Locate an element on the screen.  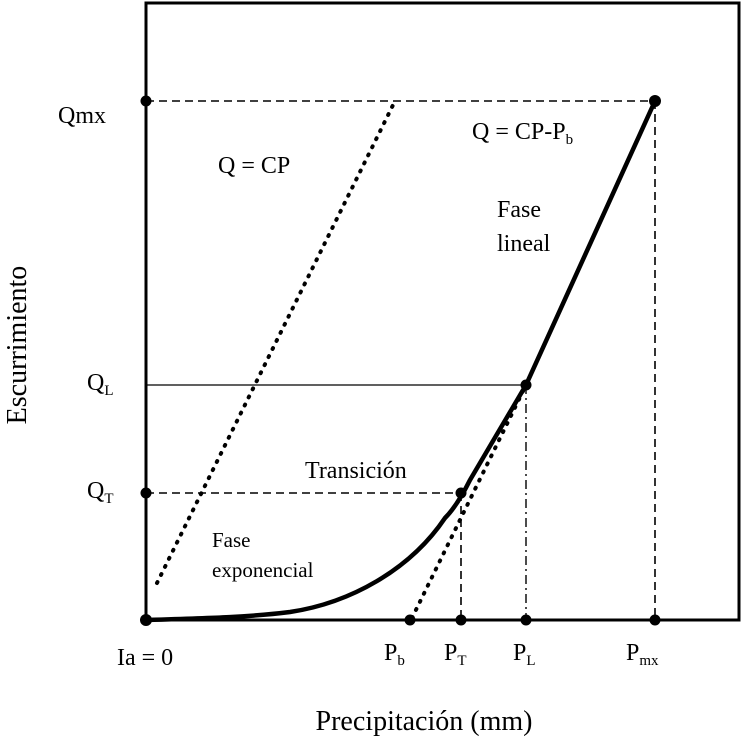
fase-lineal-line2: lineal is located at coordinates (524, 244).